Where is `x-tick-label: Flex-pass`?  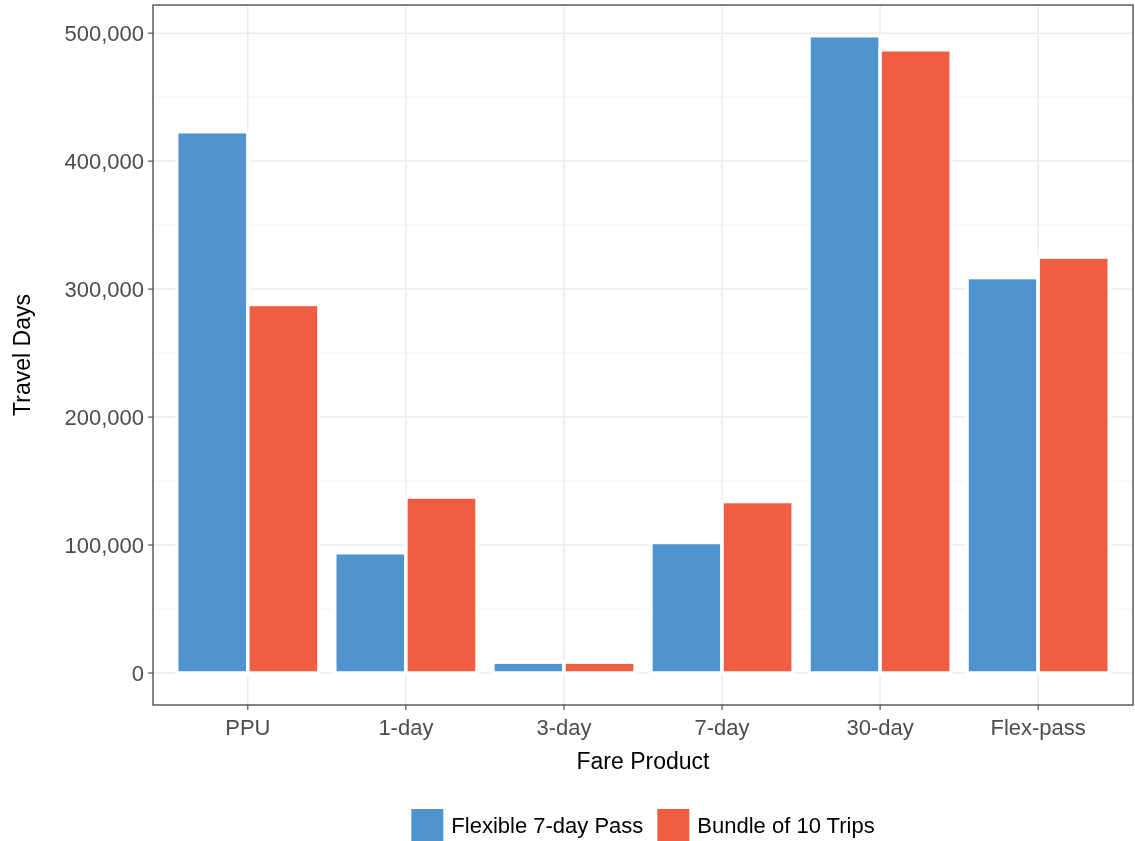
x-tick-label: Flex-pass is located at coordinates (1038, 727).